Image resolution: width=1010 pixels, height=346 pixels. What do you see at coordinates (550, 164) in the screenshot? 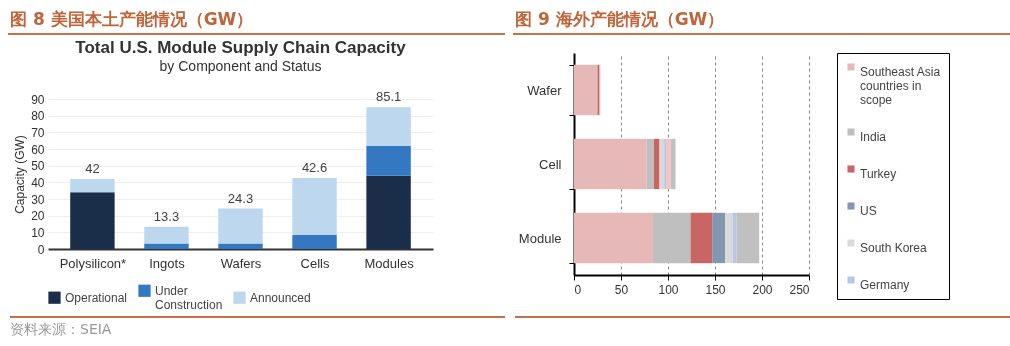
I see `y-tick-label: Cell` at bounding box center [550, 164].